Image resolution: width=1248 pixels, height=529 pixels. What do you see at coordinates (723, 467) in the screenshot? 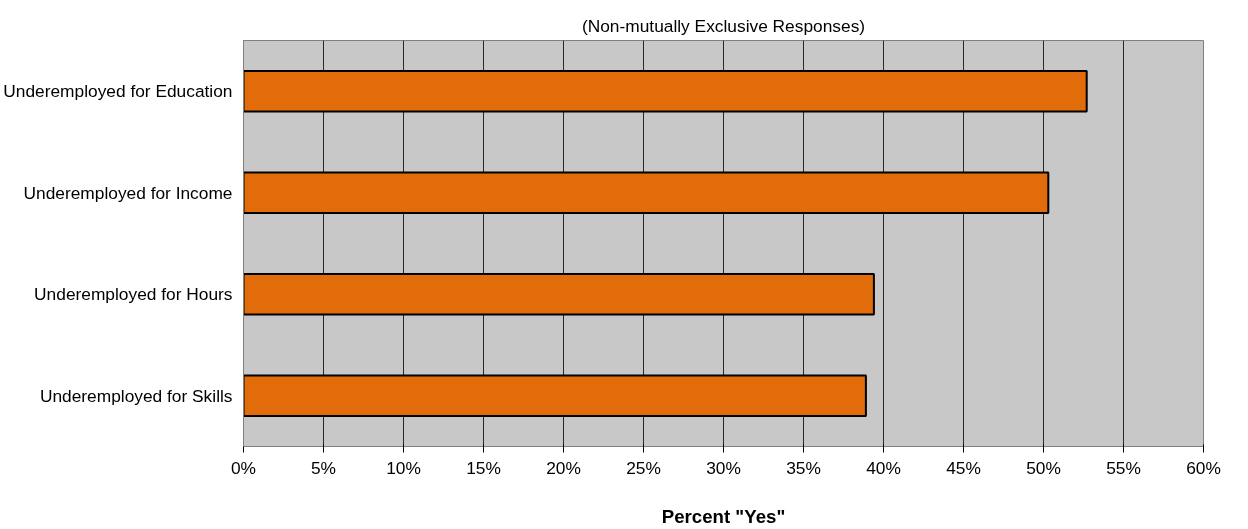
I see `x-tick-label: 30%` at bounding box center [723, 467].